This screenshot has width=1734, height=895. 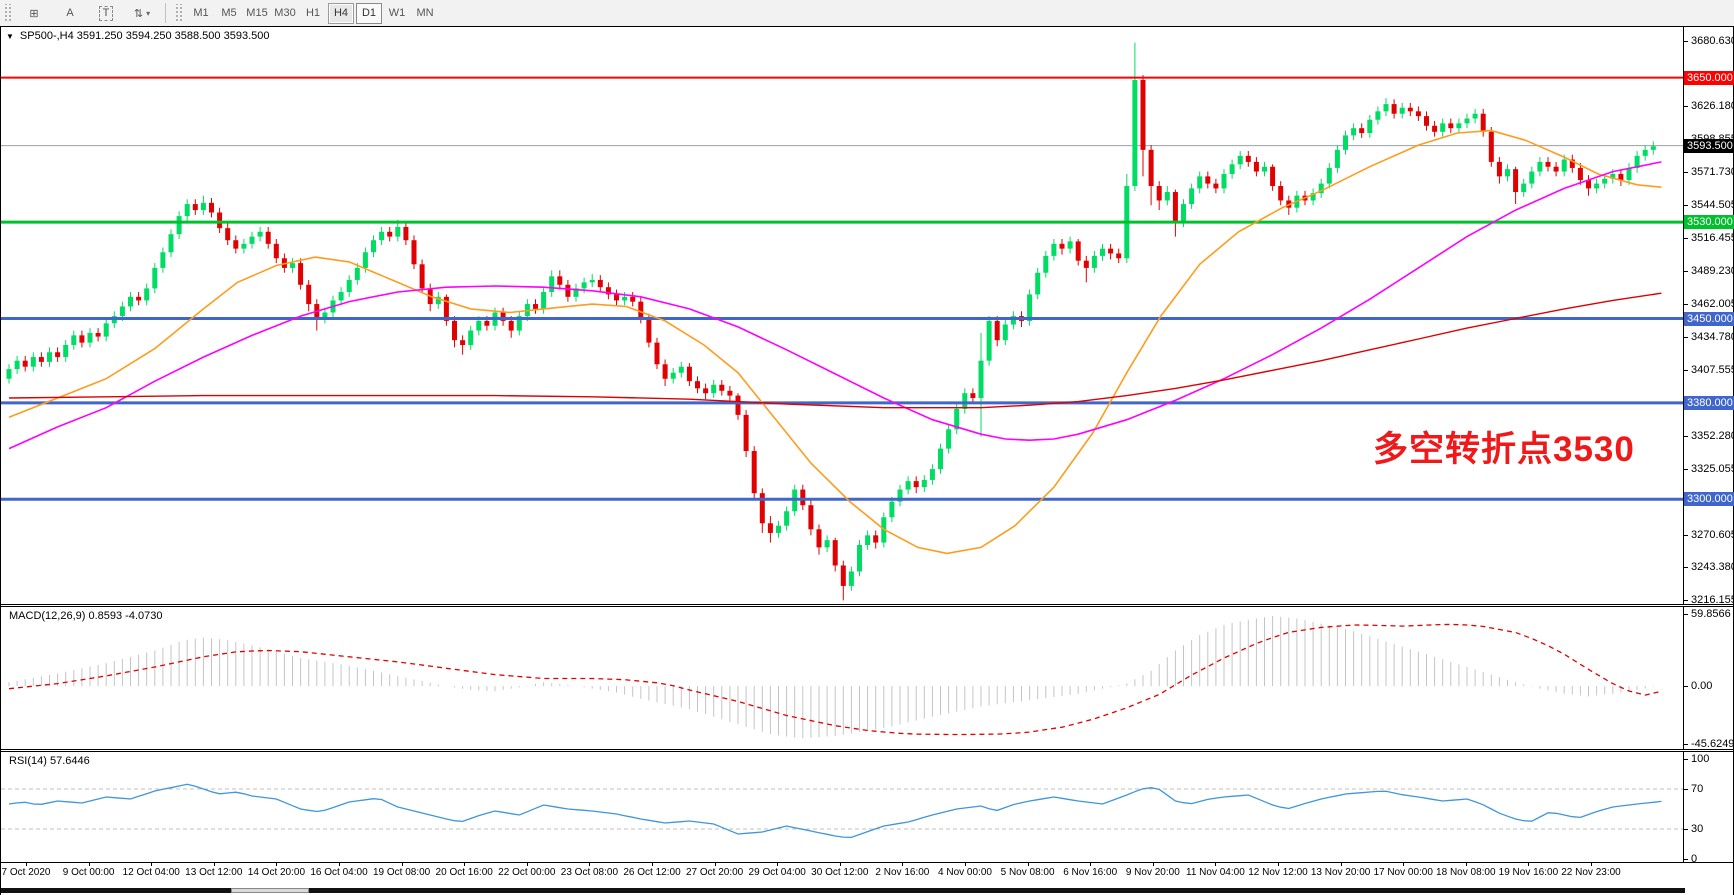 I want to click on rsi-chart-svg, so click(x=842, y=806).